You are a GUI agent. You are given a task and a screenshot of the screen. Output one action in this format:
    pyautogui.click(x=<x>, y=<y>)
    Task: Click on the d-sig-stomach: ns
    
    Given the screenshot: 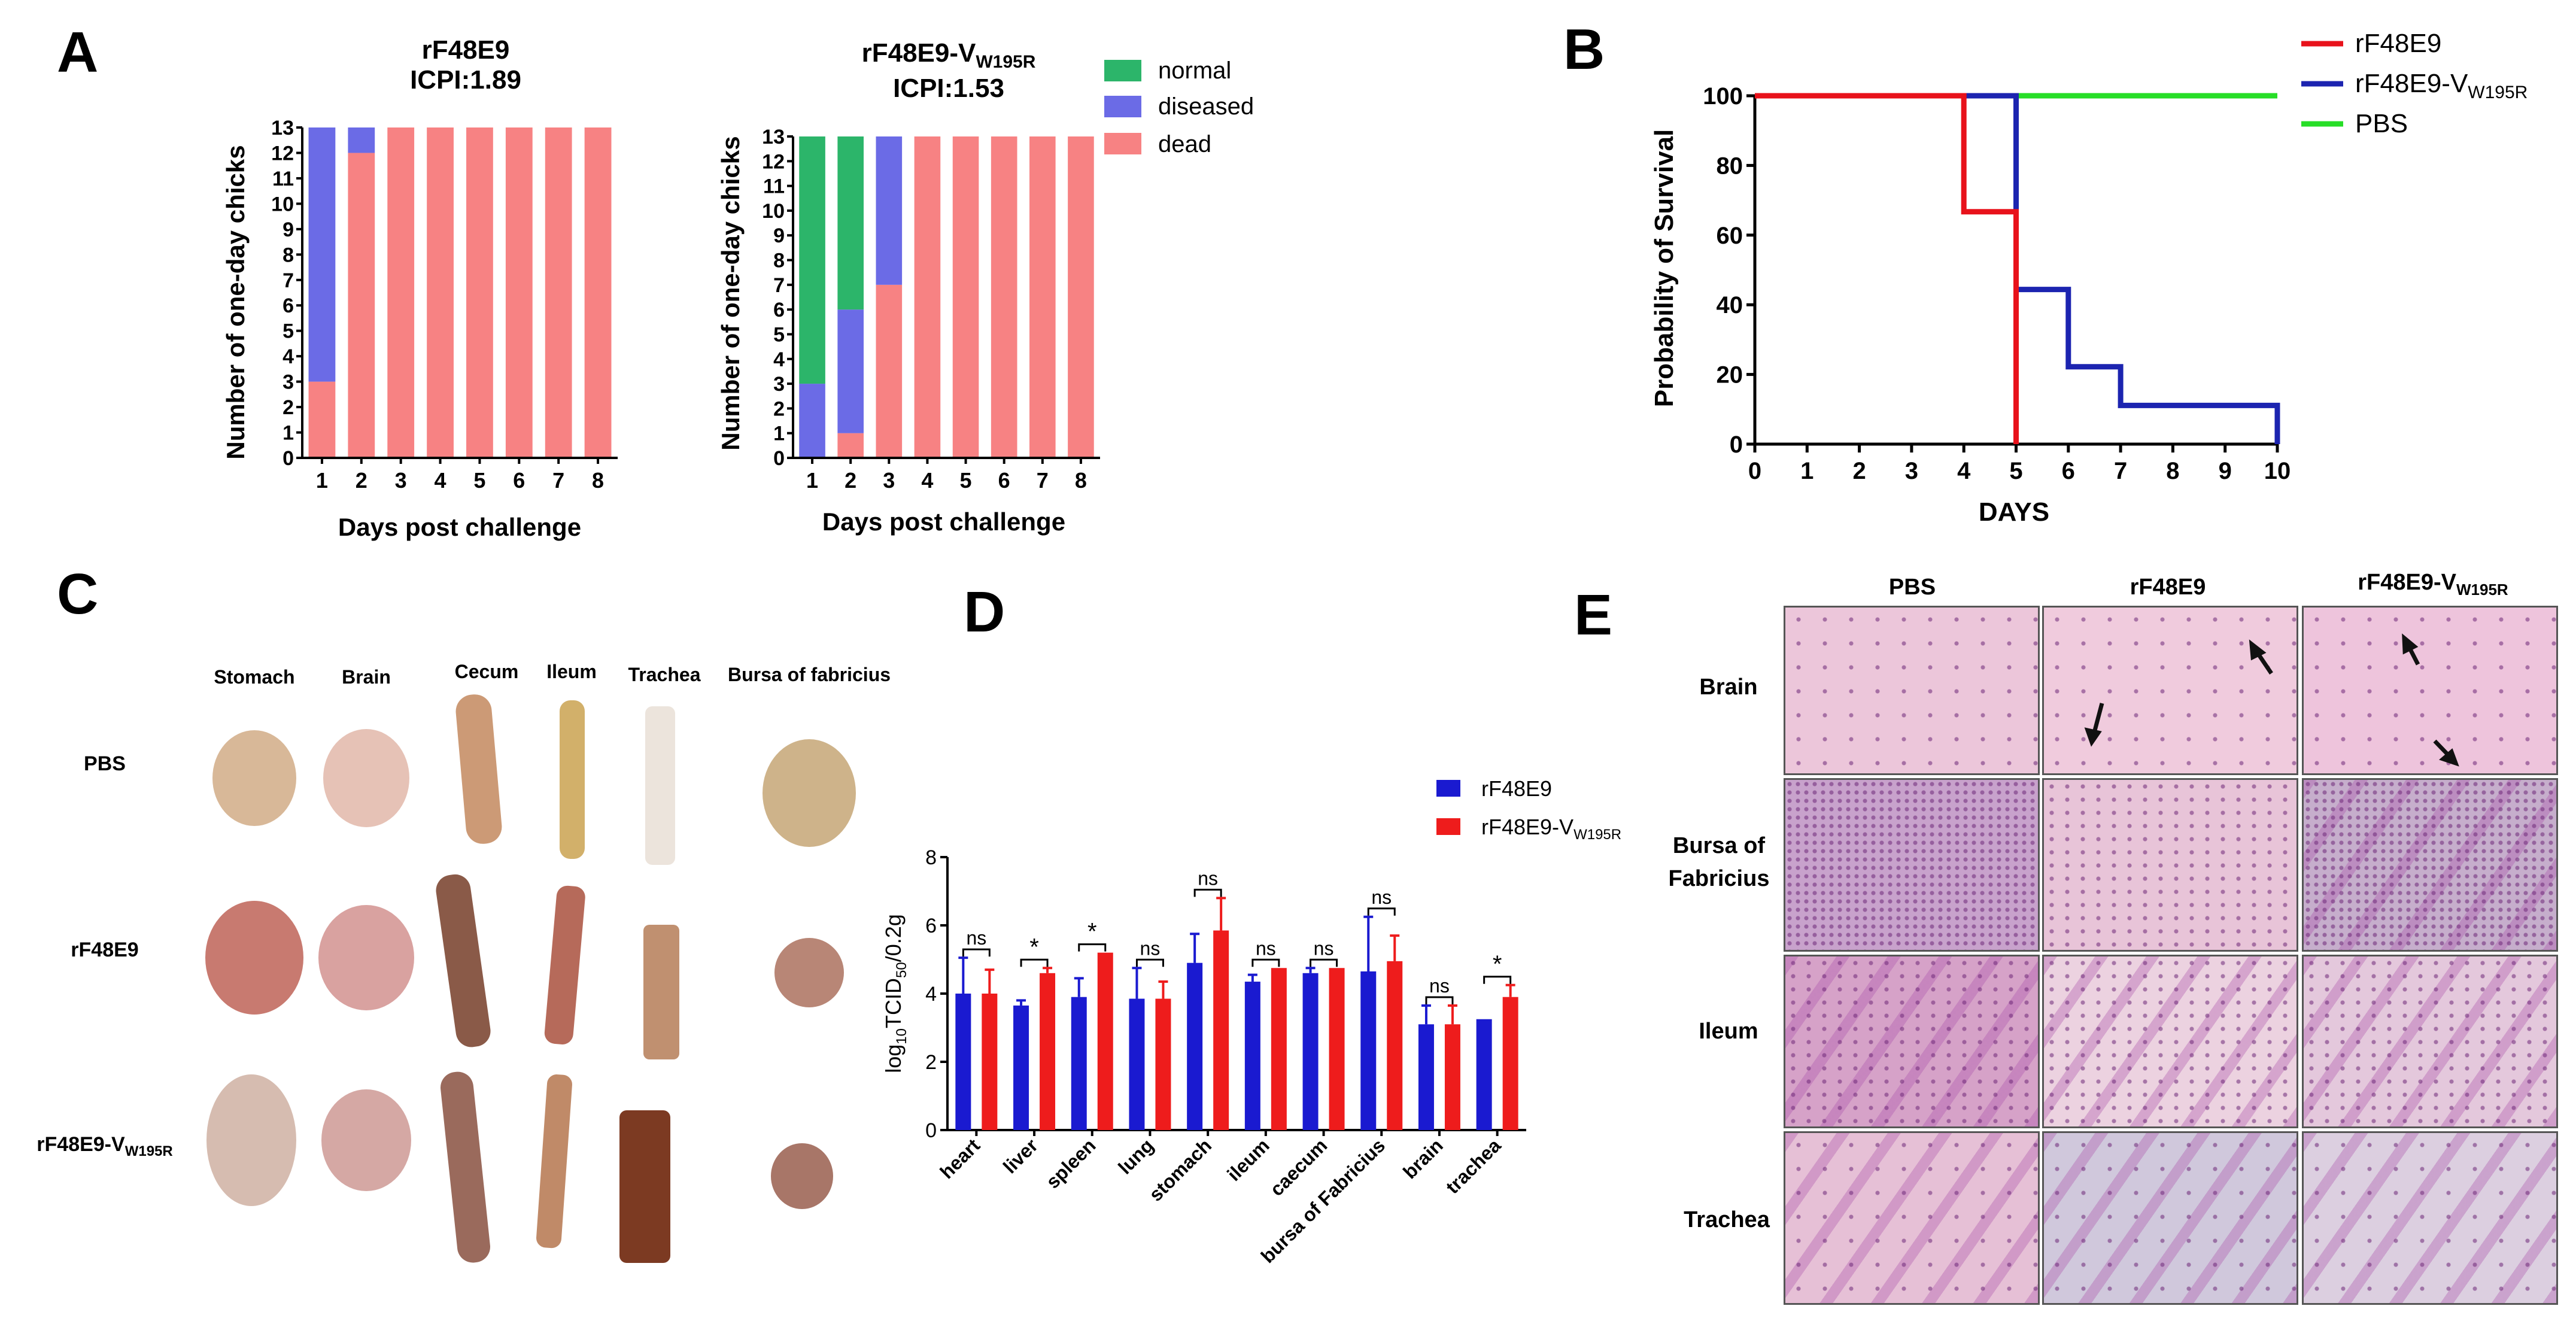 What is the action you would take?
    pyautogui.click(x=1208, y=878)
    